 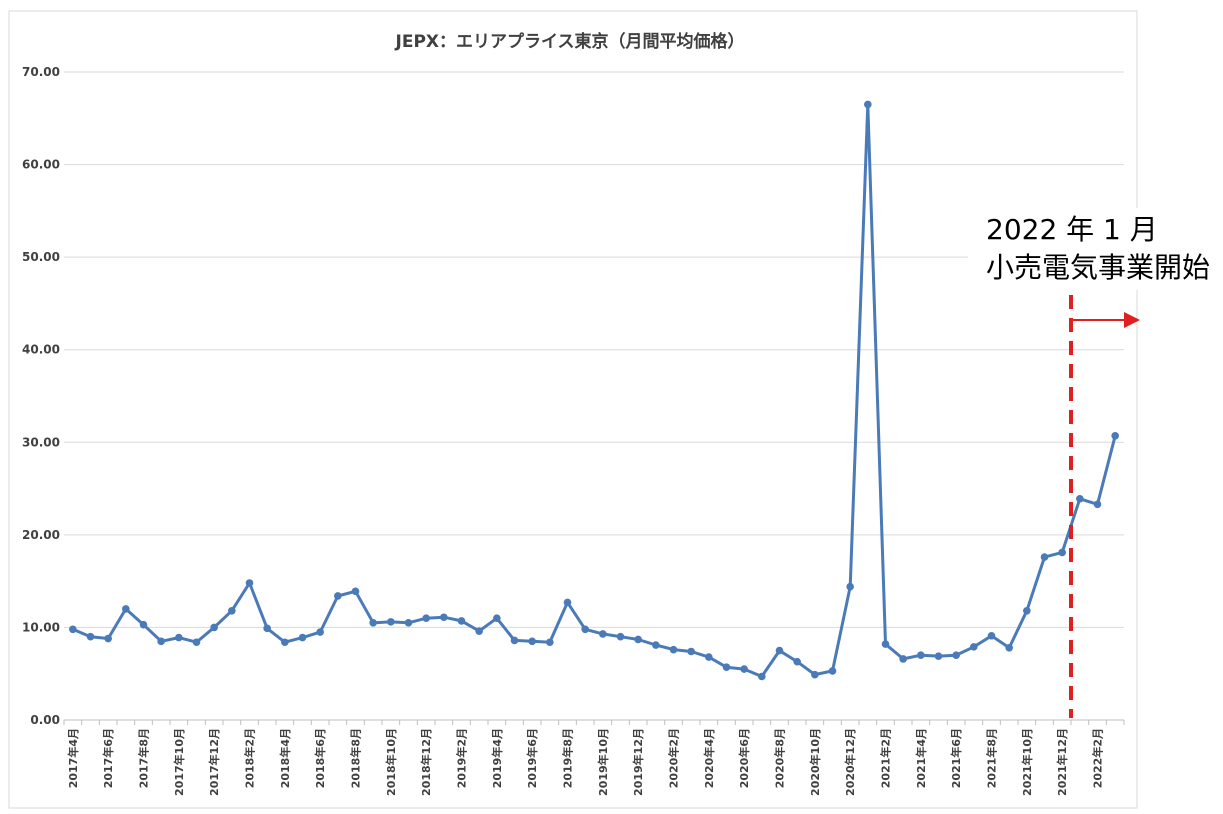 What do you see at coordinates (1132, 320) in the screenshot?
I see `arrow-head` at bounding box center [1132, 320].